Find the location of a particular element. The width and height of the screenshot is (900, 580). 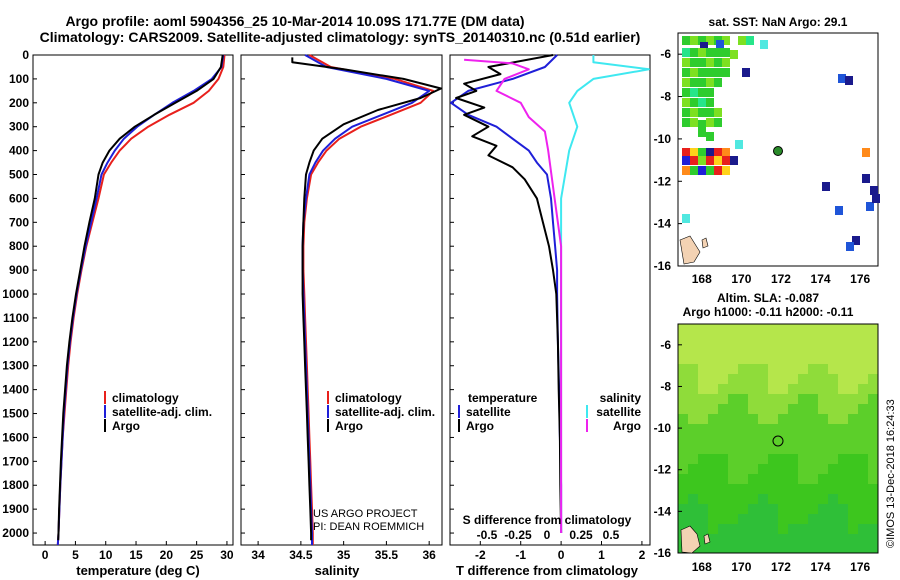

map-y-tick-label: -8 is located at coordinates (665, 97).